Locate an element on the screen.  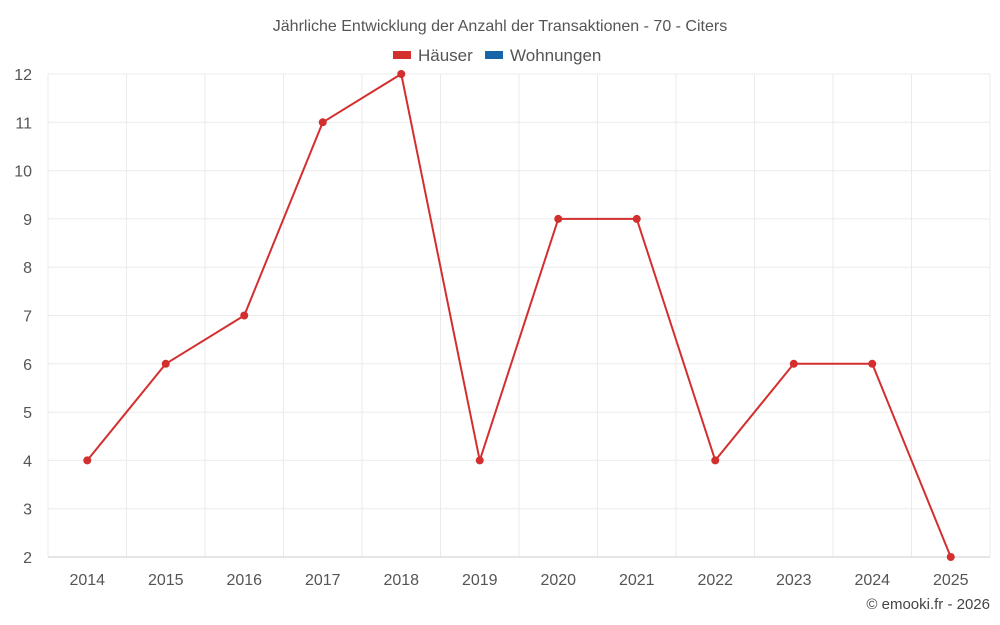
x-tick-label: 2019 is located at coordinates (480, 580).